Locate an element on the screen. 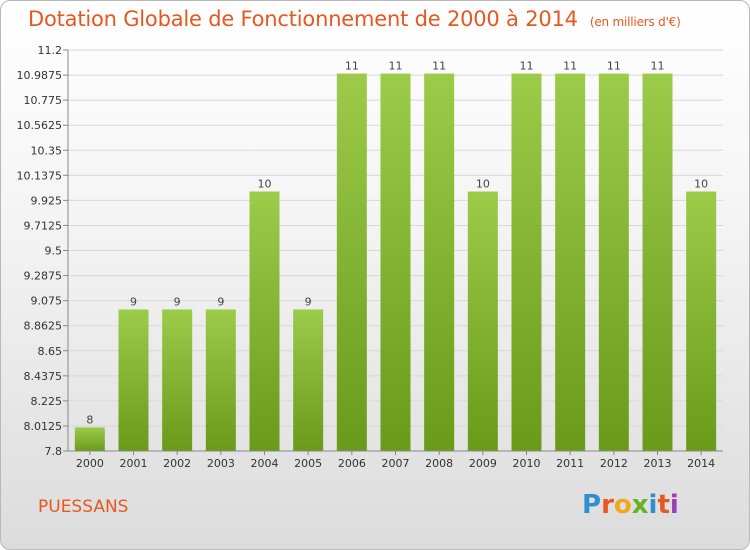  data-label-2010: 11 is located at coordinates (527, 66).